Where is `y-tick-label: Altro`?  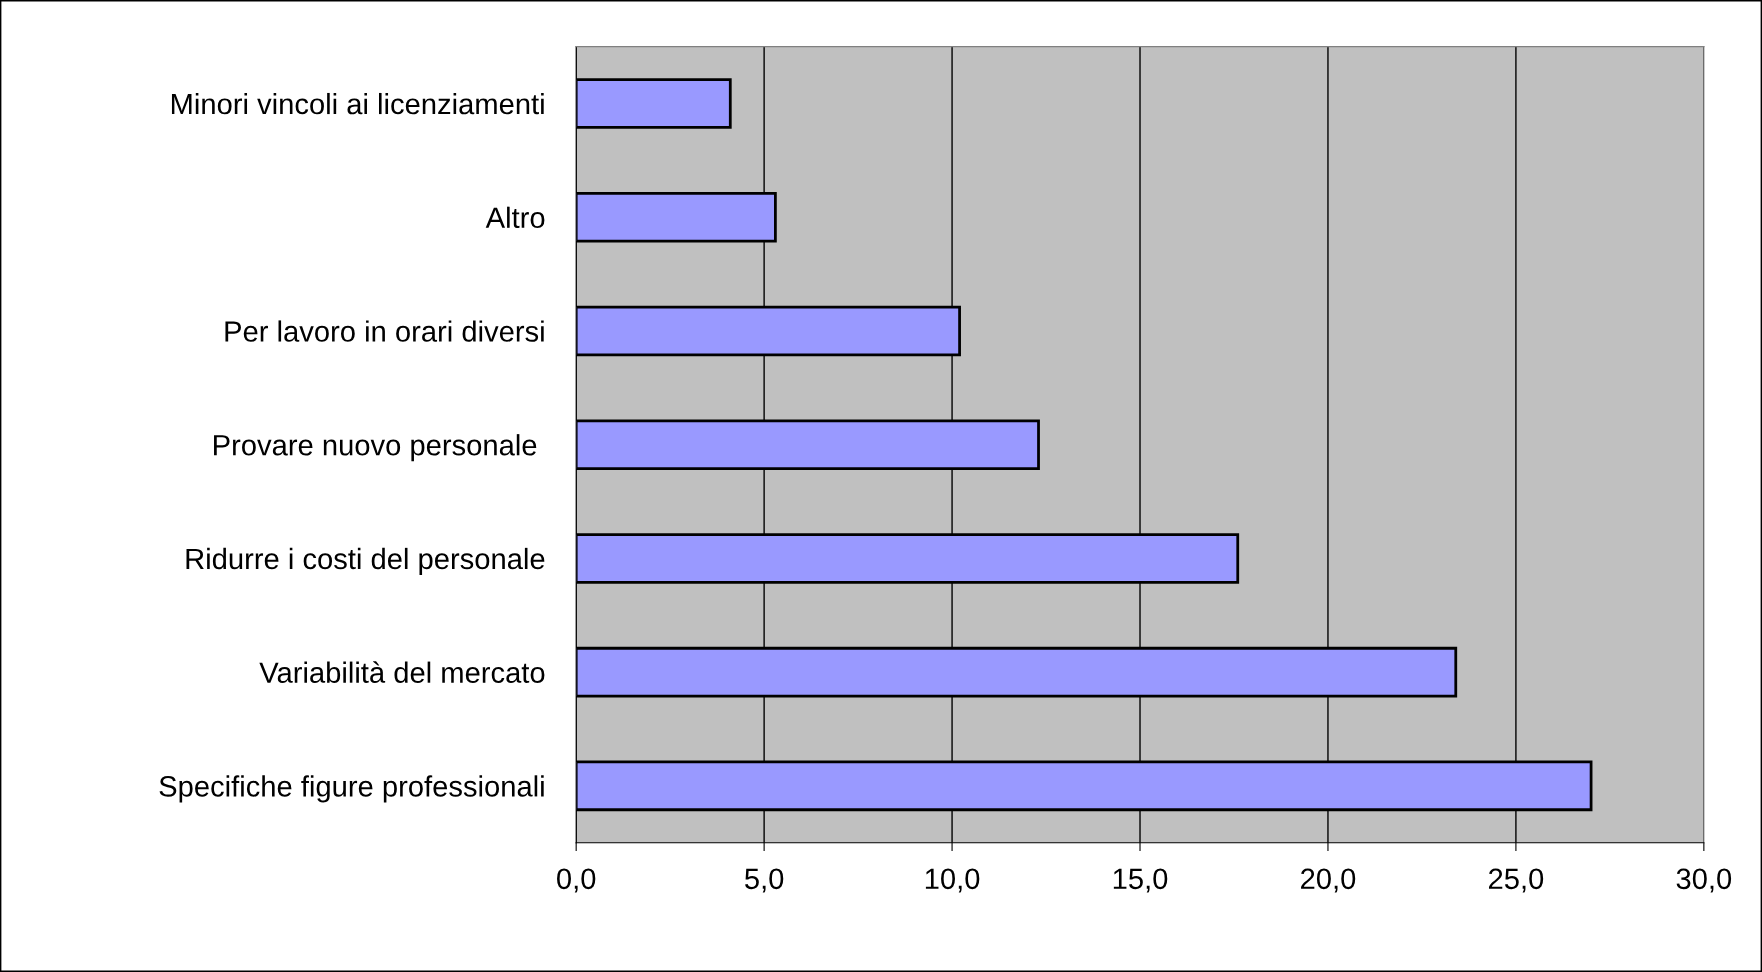 y-tick-label: Altro is located at coordinates (515, 217).